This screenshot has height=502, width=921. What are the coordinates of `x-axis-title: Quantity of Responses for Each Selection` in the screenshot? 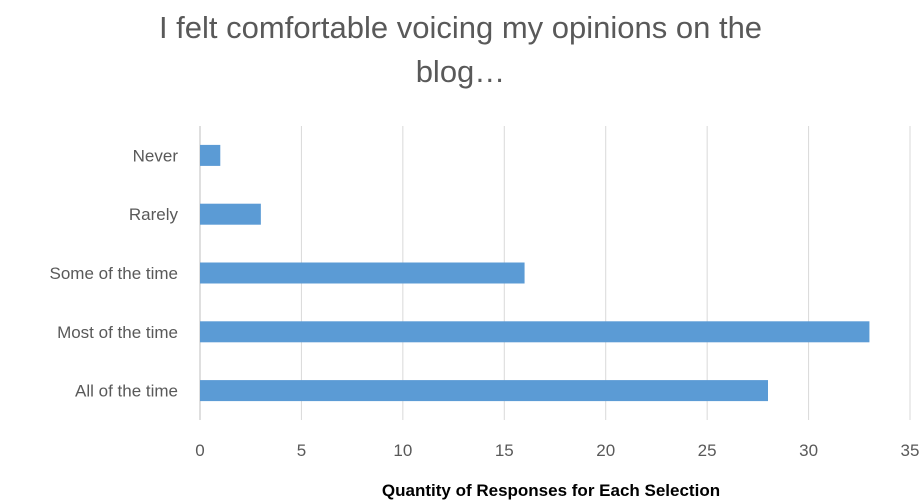 It's located at (551, 490).